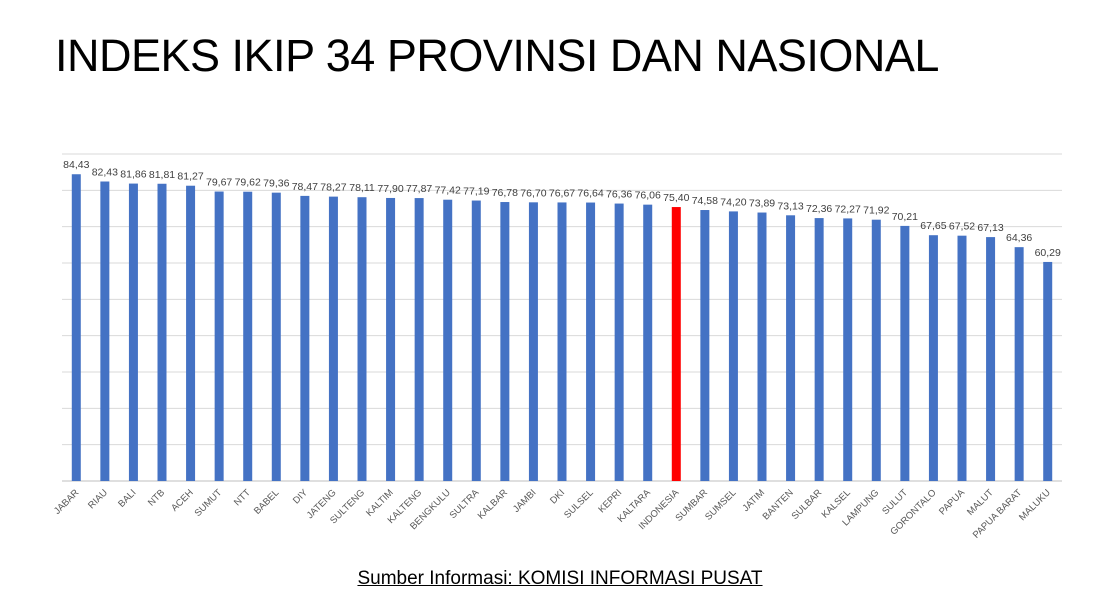 This screenshot has width=1120, height=610. I want to click on data-label: 67,65, so click(933, 226).